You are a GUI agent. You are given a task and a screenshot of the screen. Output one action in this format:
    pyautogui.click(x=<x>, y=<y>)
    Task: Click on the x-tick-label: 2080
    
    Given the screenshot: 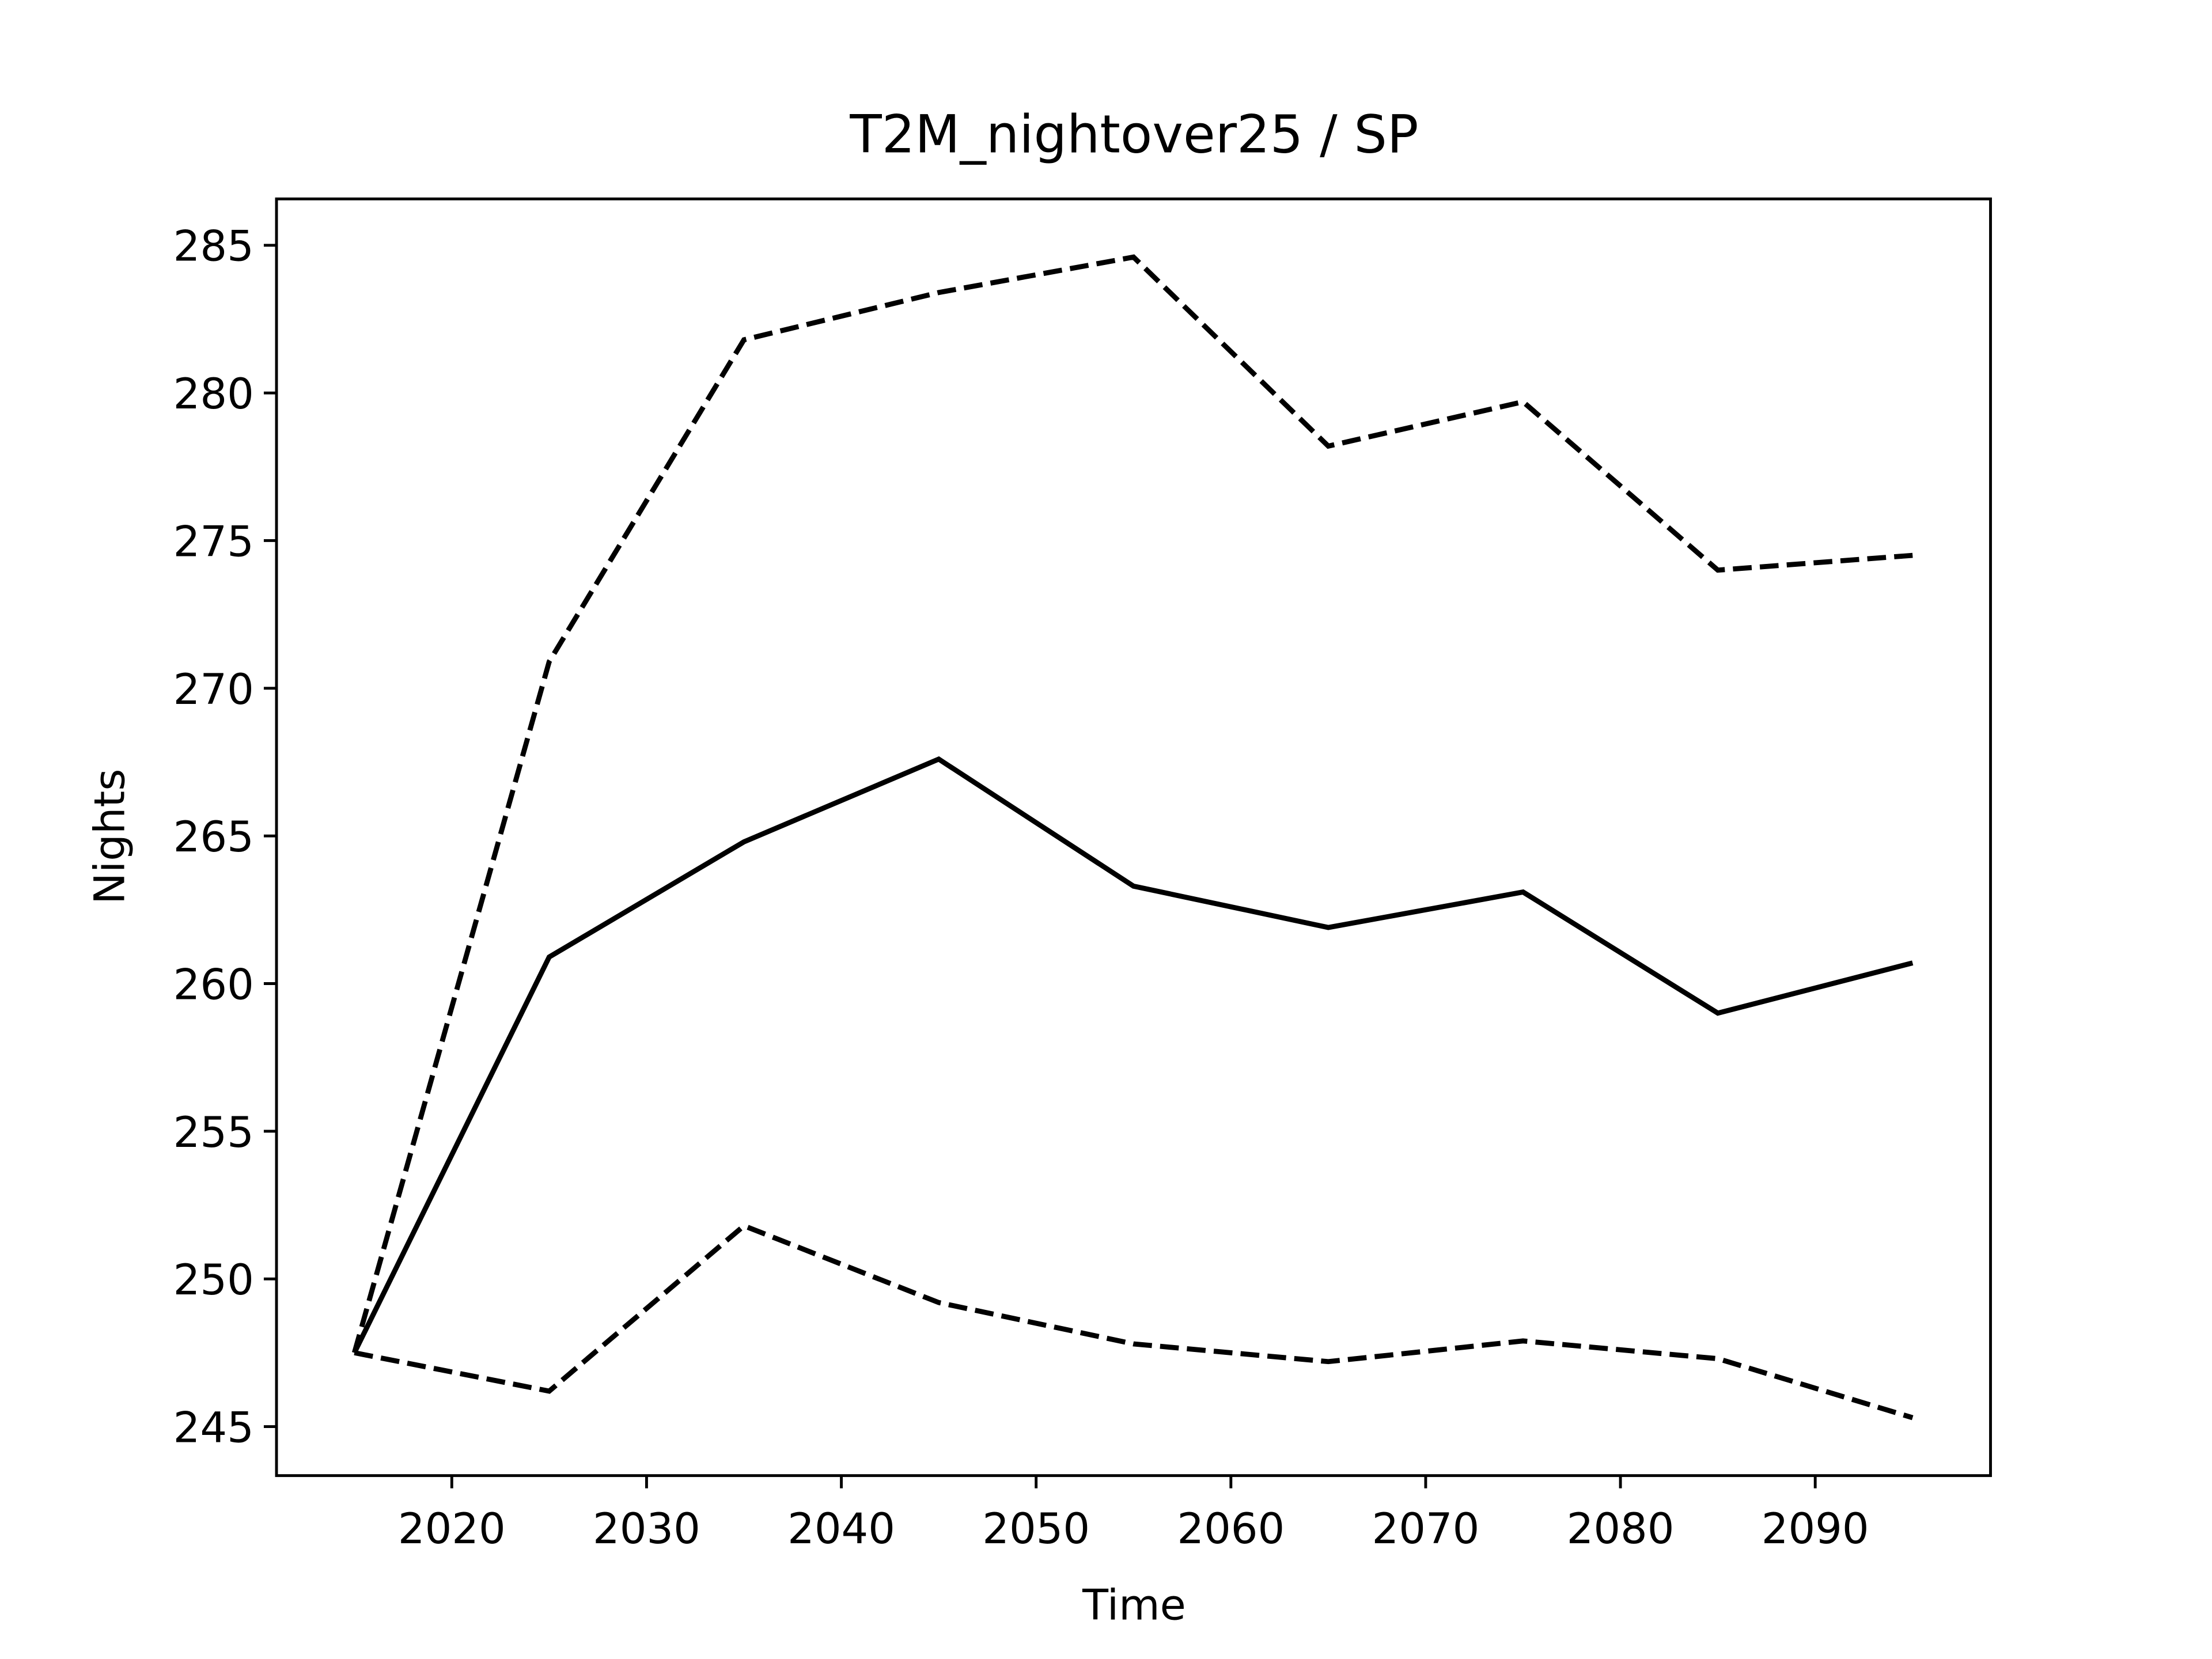 What is the action you would take?
    pyautogui.click(x=1621, y=1529)
    